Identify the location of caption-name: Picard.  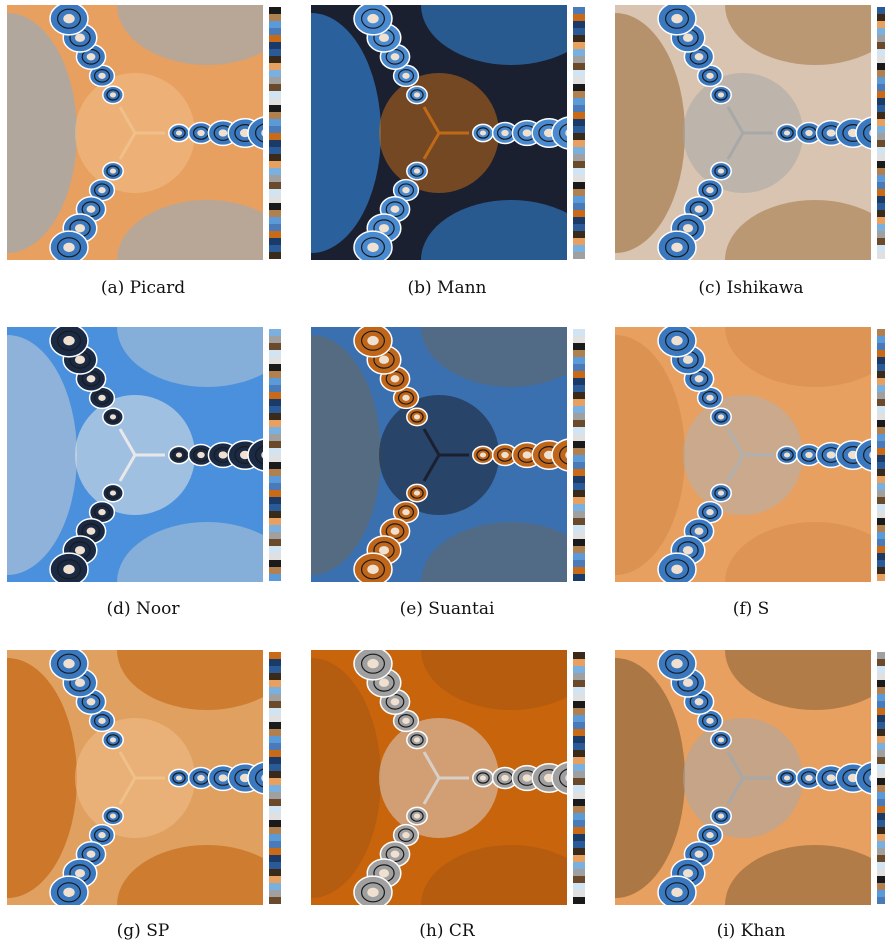
(155, 288).